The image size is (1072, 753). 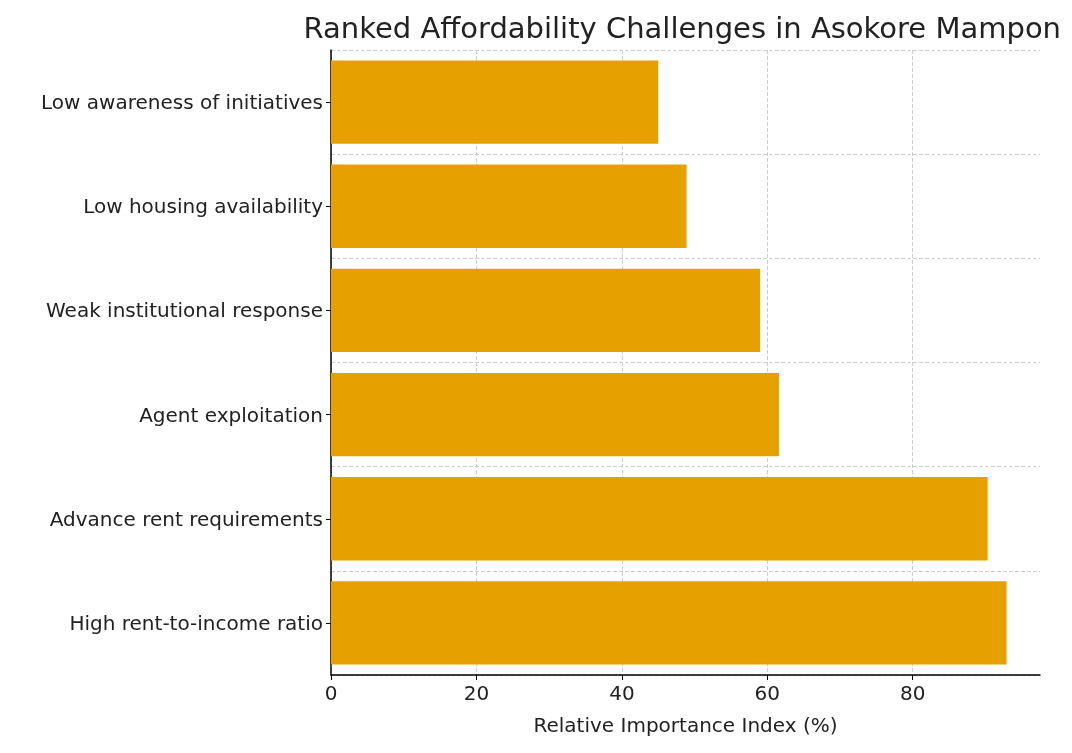 What do you see at coordinates (685, 725) in the screenshot?
I see `x-axis-title: Relative Importance Index (%)` at bounding box center [685, 725].